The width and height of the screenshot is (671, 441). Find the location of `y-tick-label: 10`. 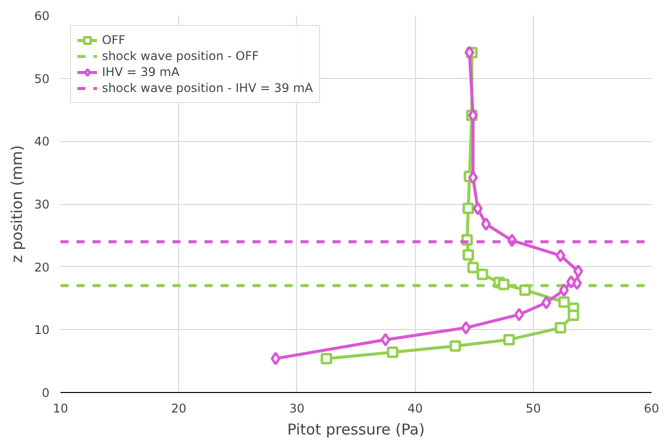

y-tick-label: 10 is located at coordinates (42, 330).